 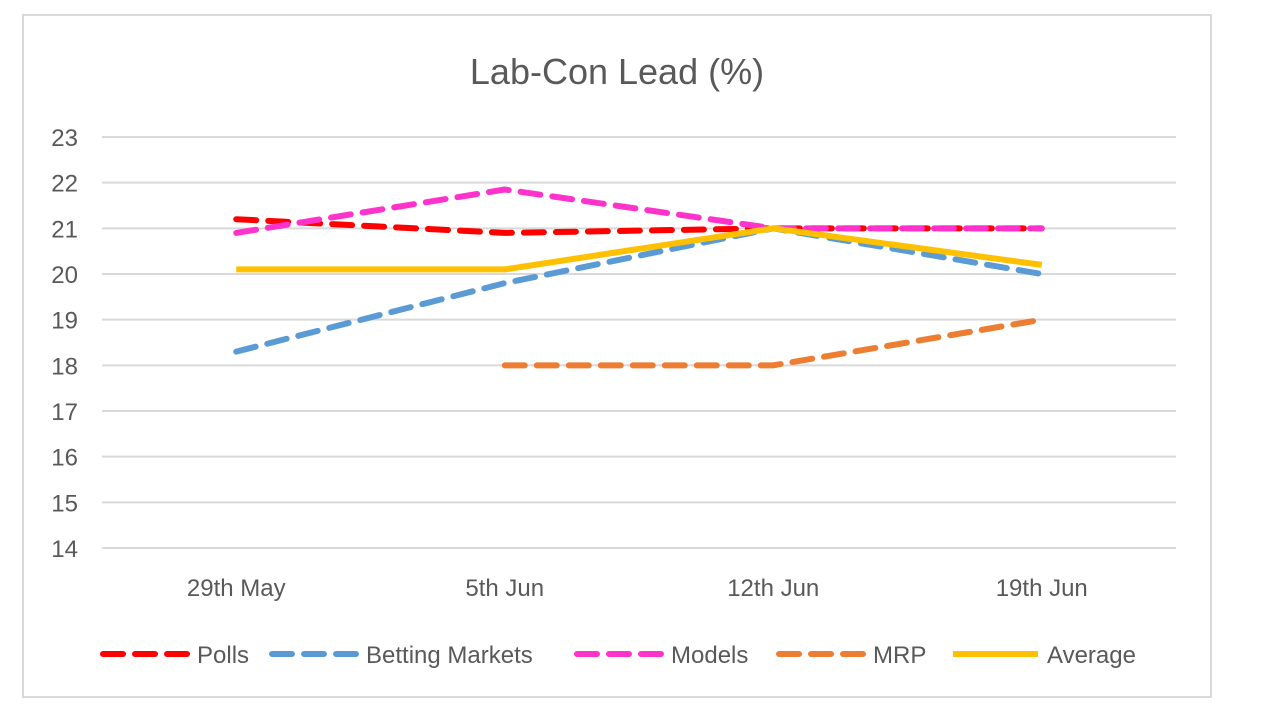 I want to click on y-tick-label: 17, so click(x=64, y=412).